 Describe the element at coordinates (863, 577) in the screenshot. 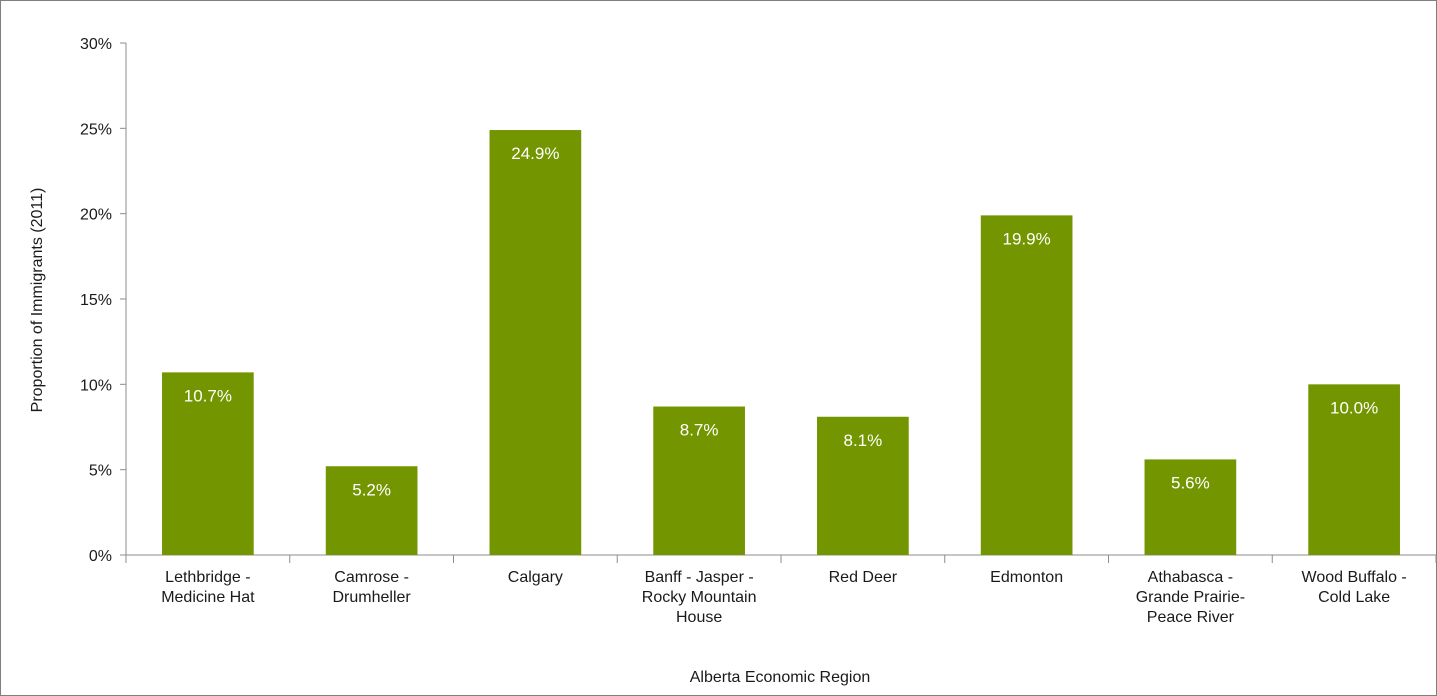

I see `x-category-label: Red Deer` at that location.